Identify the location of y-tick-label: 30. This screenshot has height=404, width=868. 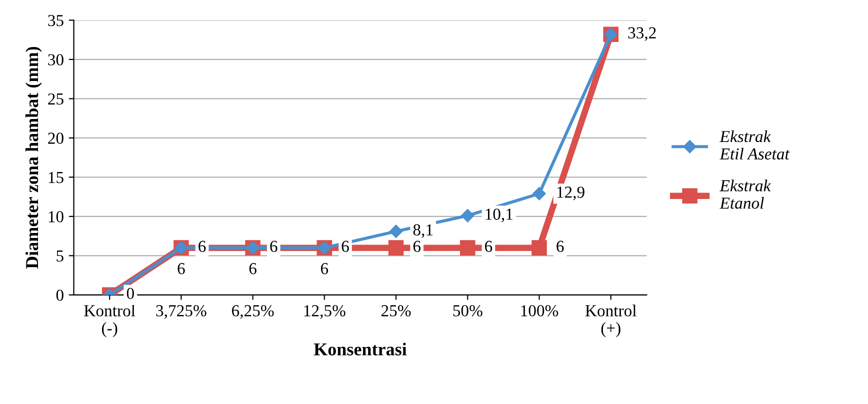
(56, 60).